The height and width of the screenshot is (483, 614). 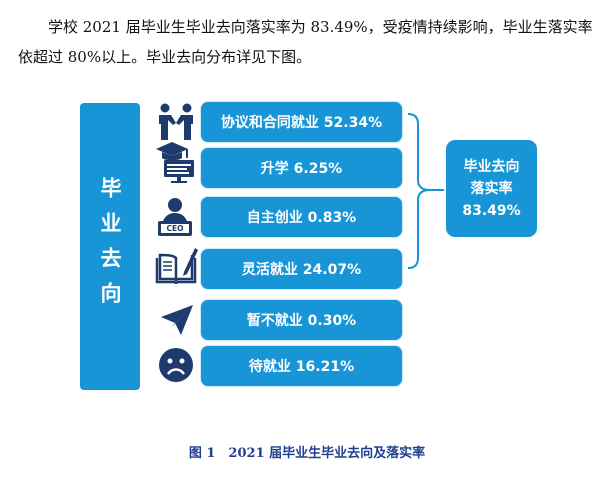 I want to click on item-further-study: 升学 6.25%, so click(x=301, y=168).